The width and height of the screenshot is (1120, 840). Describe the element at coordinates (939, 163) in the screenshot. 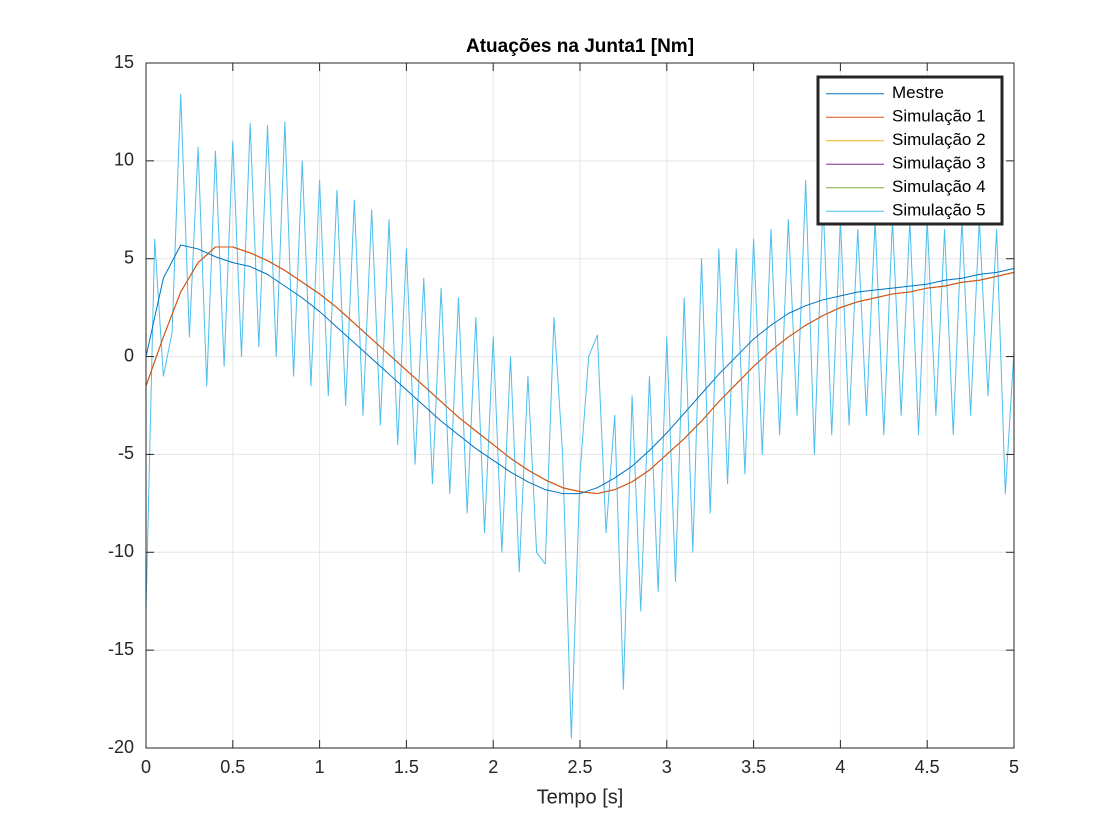

I see `legend-label: Simulação 3` at that location.